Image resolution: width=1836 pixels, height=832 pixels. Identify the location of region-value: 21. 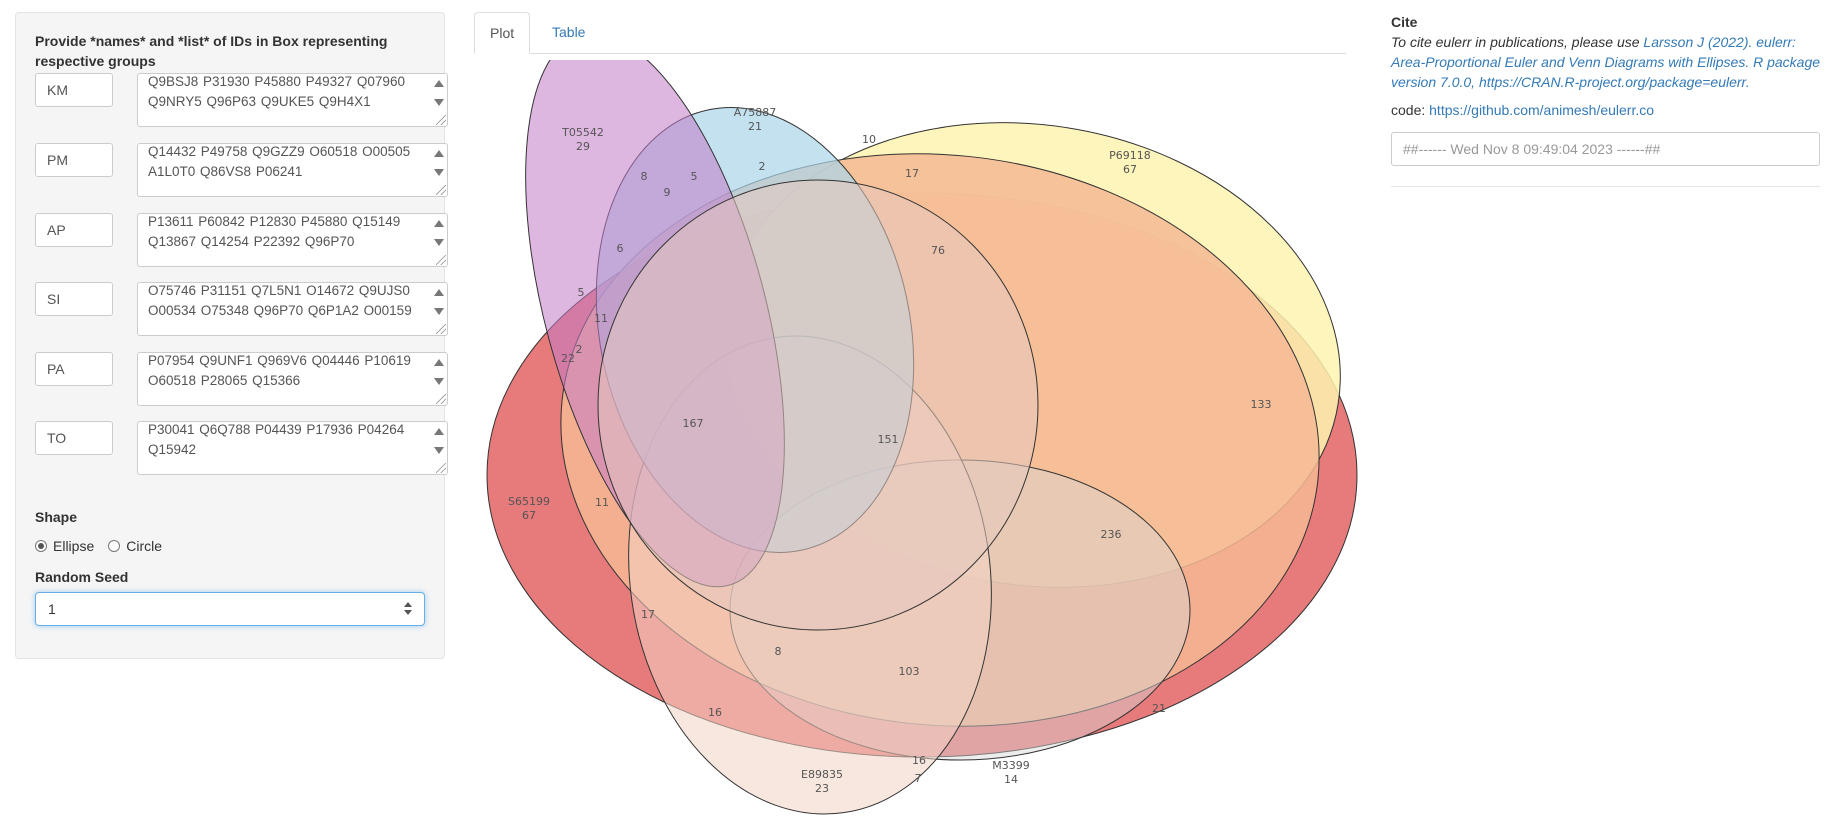
(1159, 708).